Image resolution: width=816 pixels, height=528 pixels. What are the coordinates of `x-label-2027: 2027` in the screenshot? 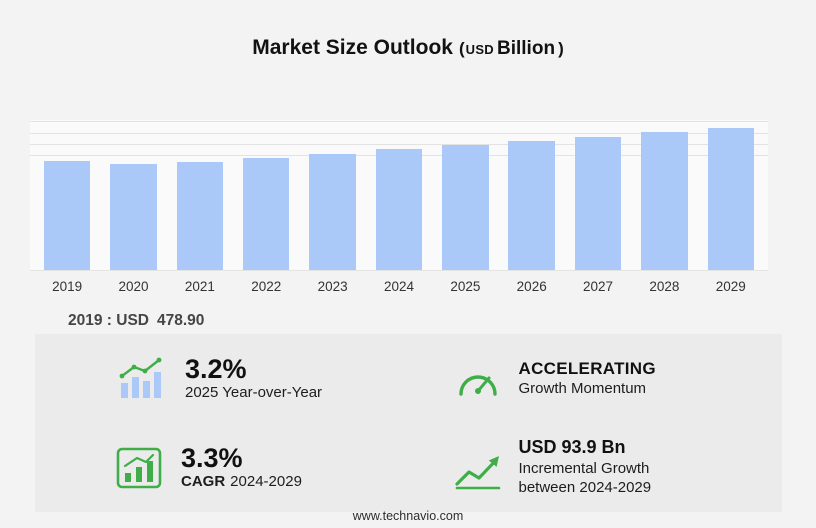 It's located at (598, 286).